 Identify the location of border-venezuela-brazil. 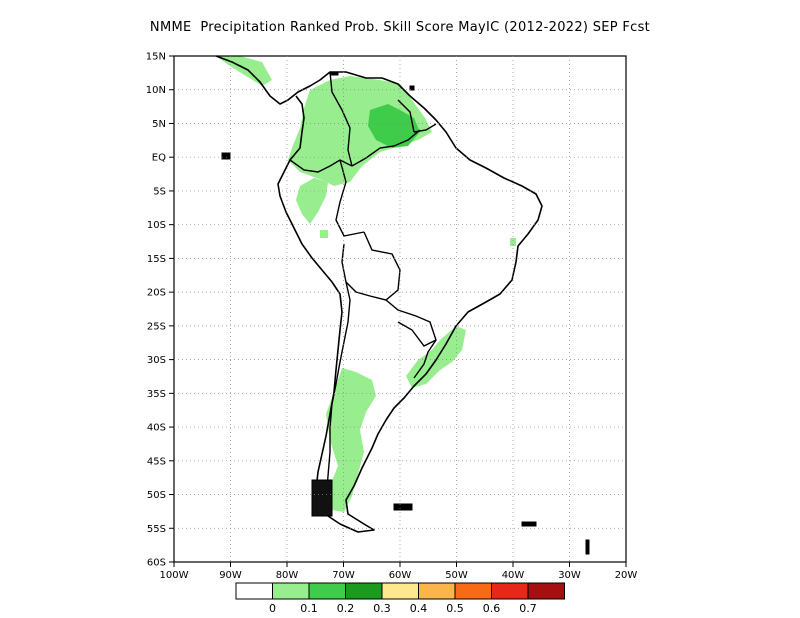
(386, 148).